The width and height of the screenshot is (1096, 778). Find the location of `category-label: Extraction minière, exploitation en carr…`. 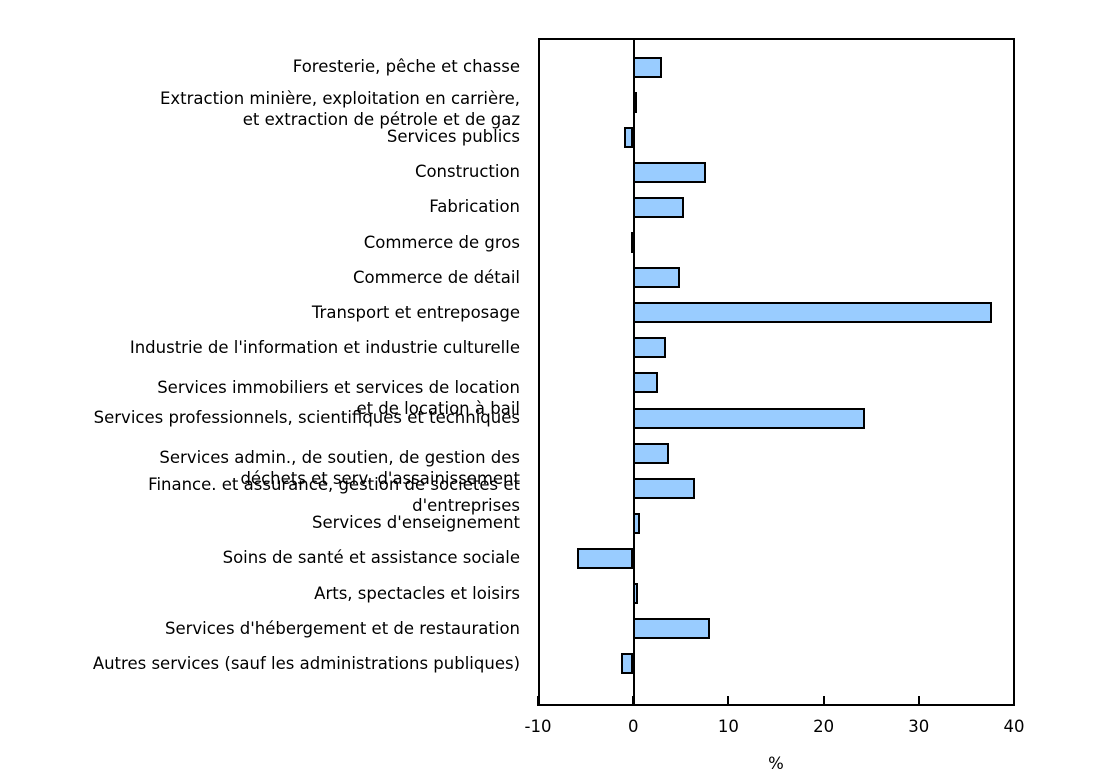

category-label: Extraction minière, exploitation en carr… is located at coordinates (339, 109).